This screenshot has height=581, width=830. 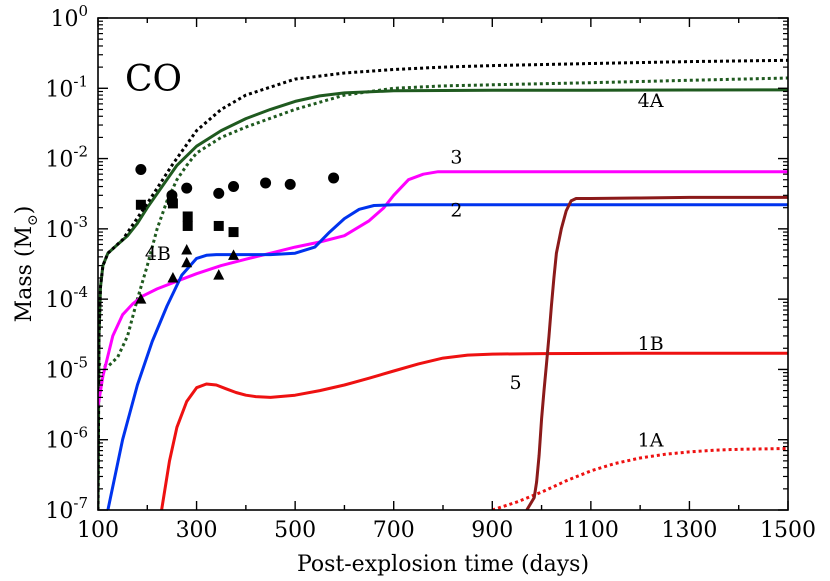 I want to click on x-tick-label: 1300, so click(x=689, y=530).